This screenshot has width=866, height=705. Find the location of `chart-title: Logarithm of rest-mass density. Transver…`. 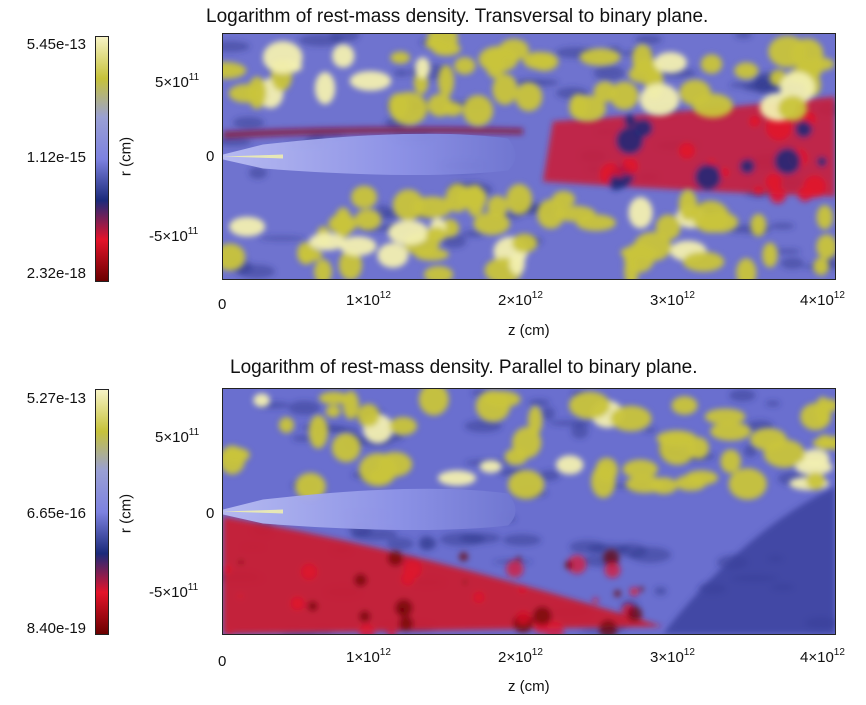

chart-title: Logarithm of rest-mass density. Transver… is located at coordinates (457, 16).